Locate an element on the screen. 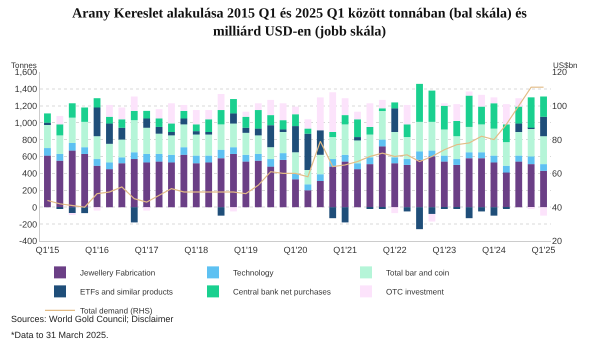  y-tick-label: -200 is located at coordinates (28, 224).